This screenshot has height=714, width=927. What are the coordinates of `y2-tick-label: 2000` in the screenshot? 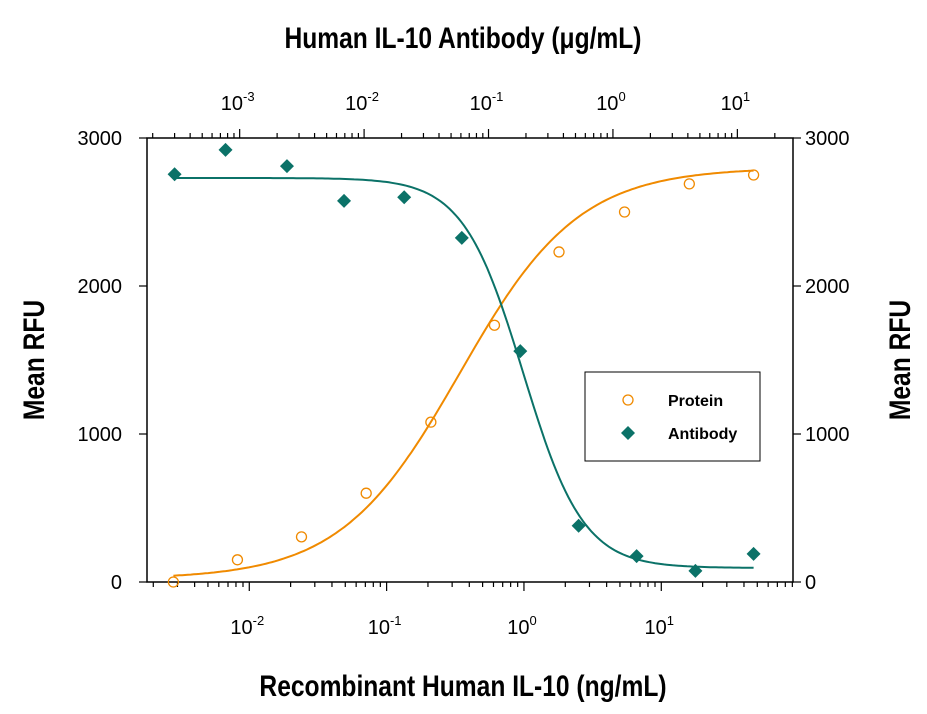 It's located at (827, 287).